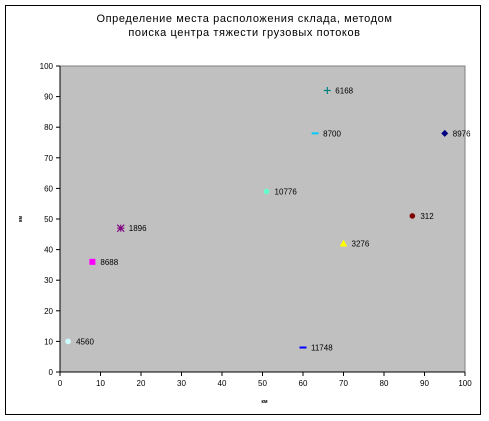 Image resolution: width=489 pixels, height=421 pixels. What do you see at coordinates (100, 383) in the screenshot?
I see `x-tick-label: 10` at bounding box center [100, 383].